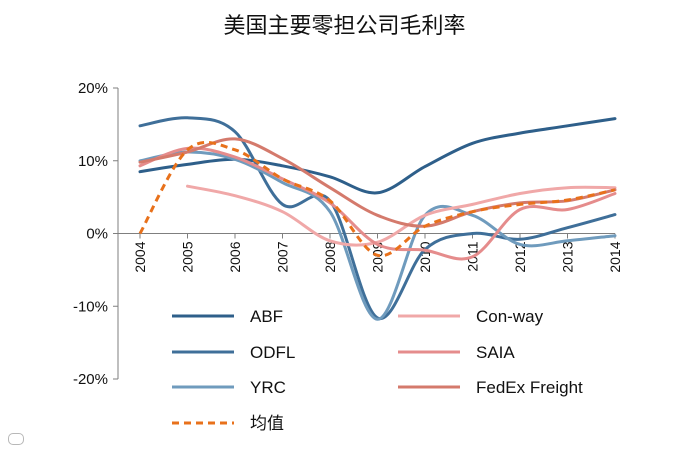 The width and height of the screenshot is (689, 459). I want to click on y-tick-label: 20%, so click(93, 88).